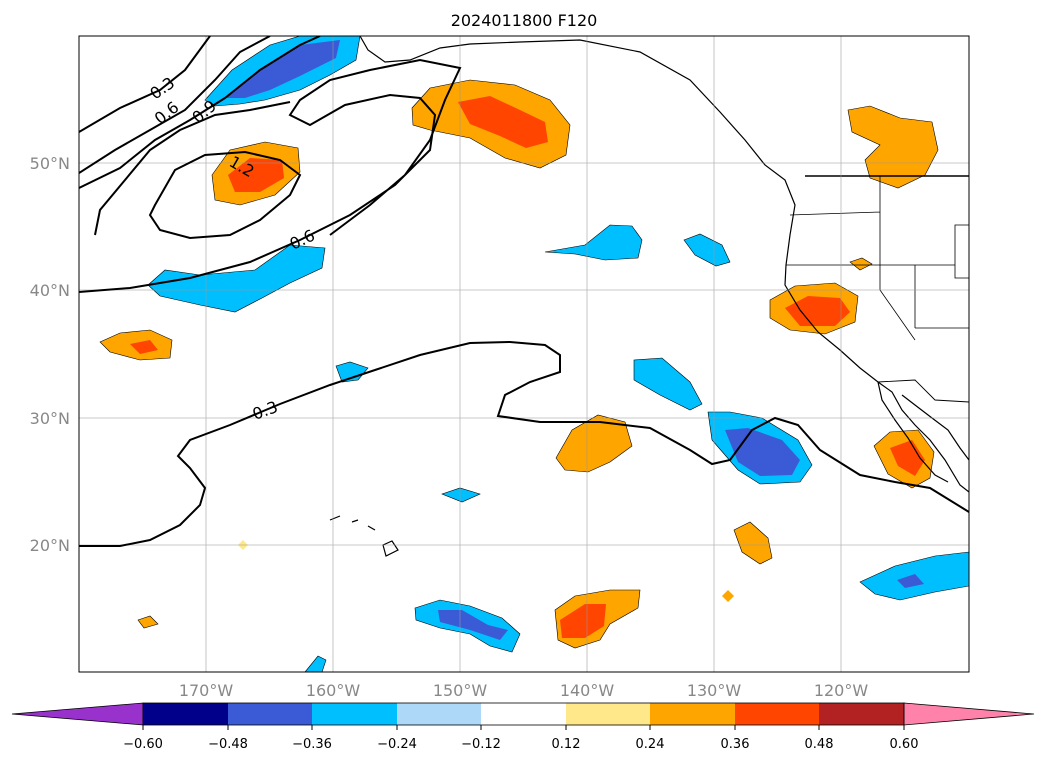 The image size is (1047, 765). I want to click on positive-dot-14n, so click(148, 622).